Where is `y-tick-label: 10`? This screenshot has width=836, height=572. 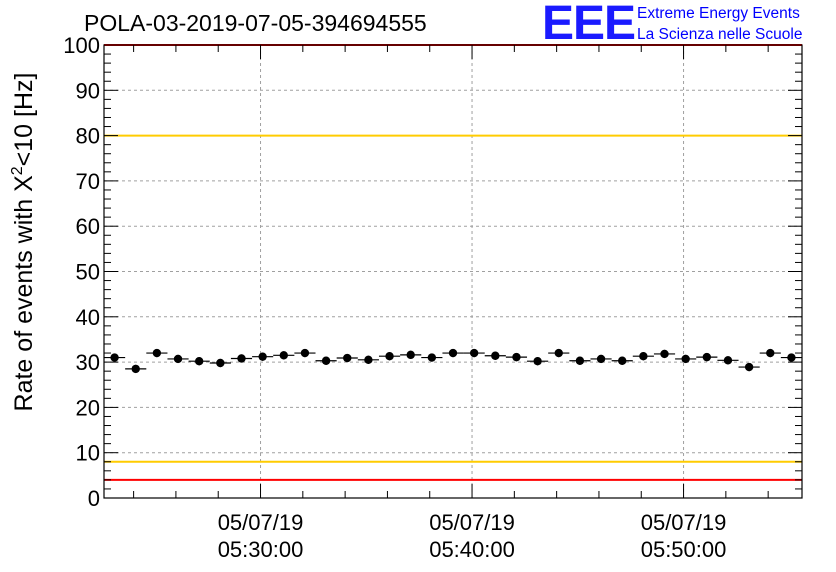 y-tick-label: 10 is located at coordinates (88, 453).